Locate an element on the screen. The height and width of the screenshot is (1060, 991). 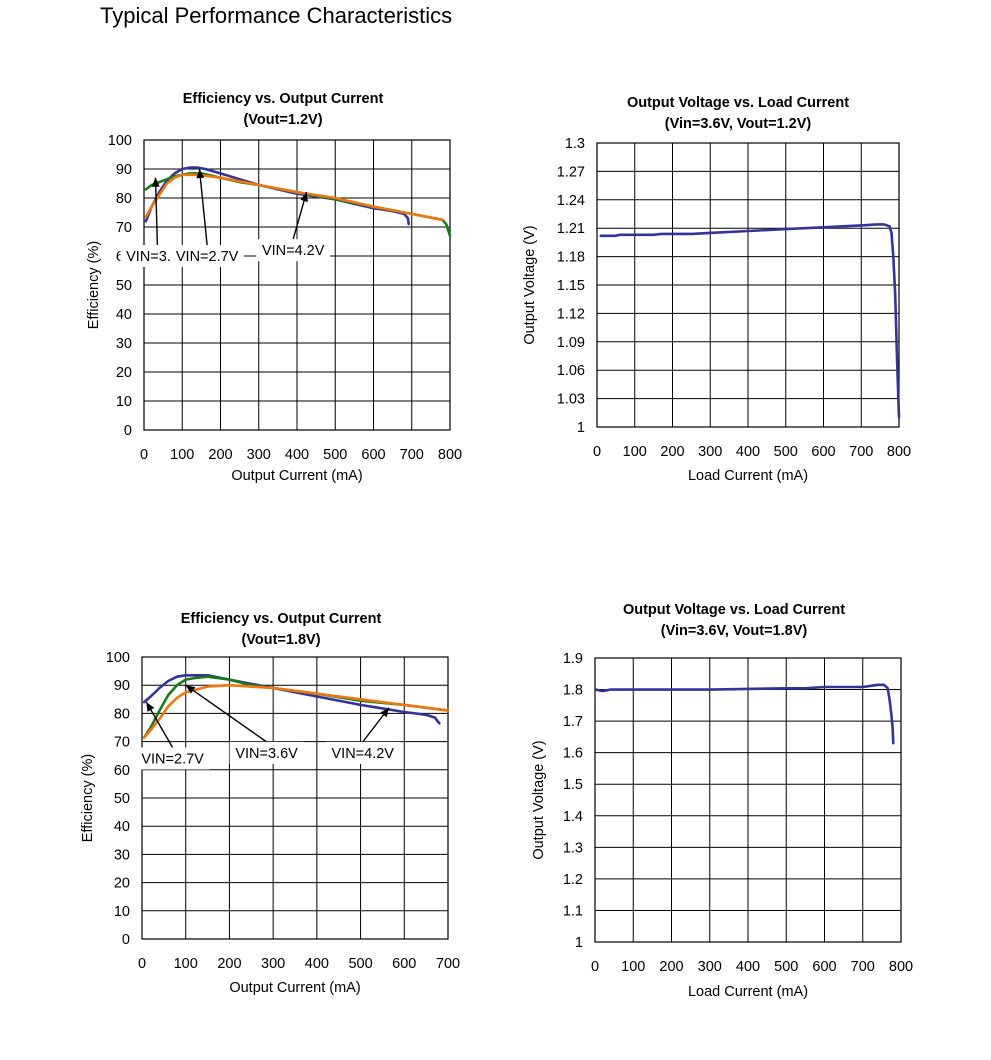
y-tick-label: 100 is located at coordinates (120, 141).